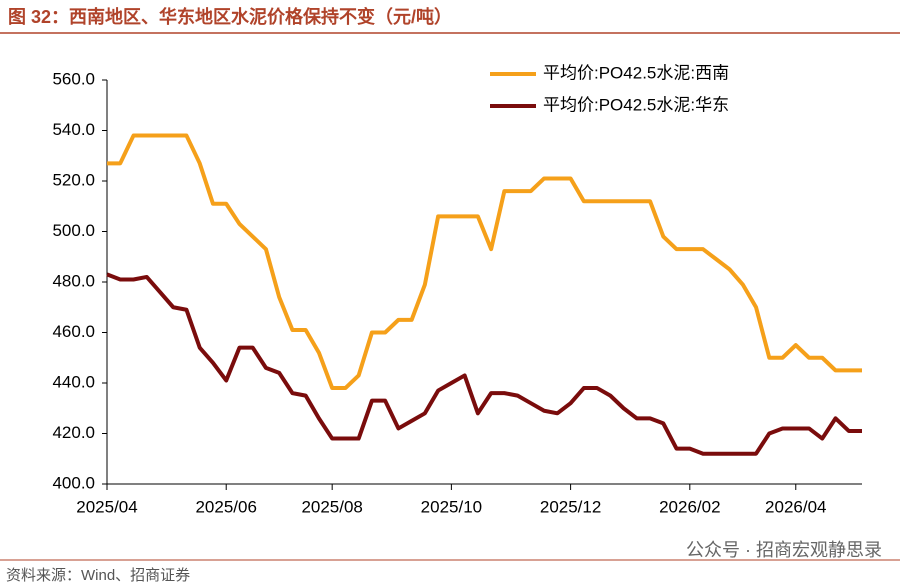 The image size is (910, 588). What do you see at coordinates (106, 506) in the screenshot?
I see `x-tick-label: 2025/04` at bounding box center [106, 506].